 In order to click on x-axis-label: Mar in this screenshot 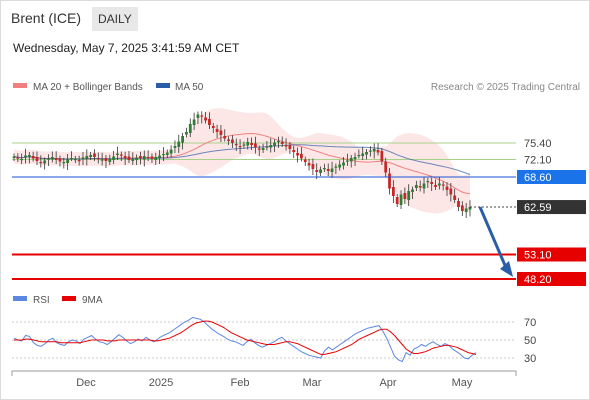, I will do `click(312, 383)`.